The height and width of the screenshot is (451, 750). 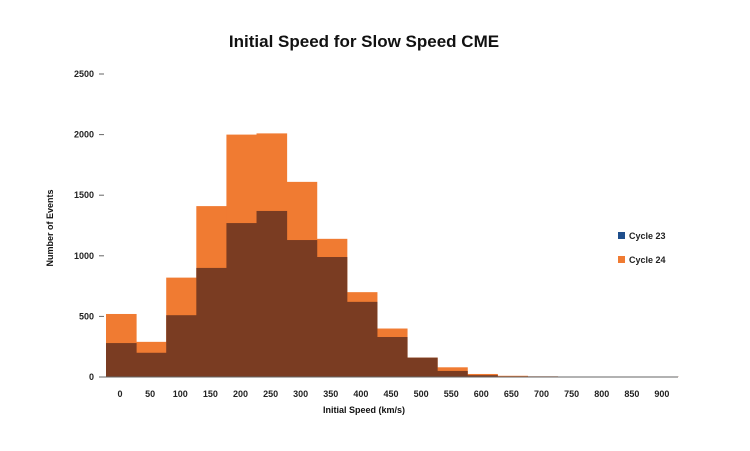 What do you see at coordinates (89, 225) in the screenshot?
I see `y-axis-ticks: 0 500 1000 1500 2000 2500` at bounding box center [89, 225].